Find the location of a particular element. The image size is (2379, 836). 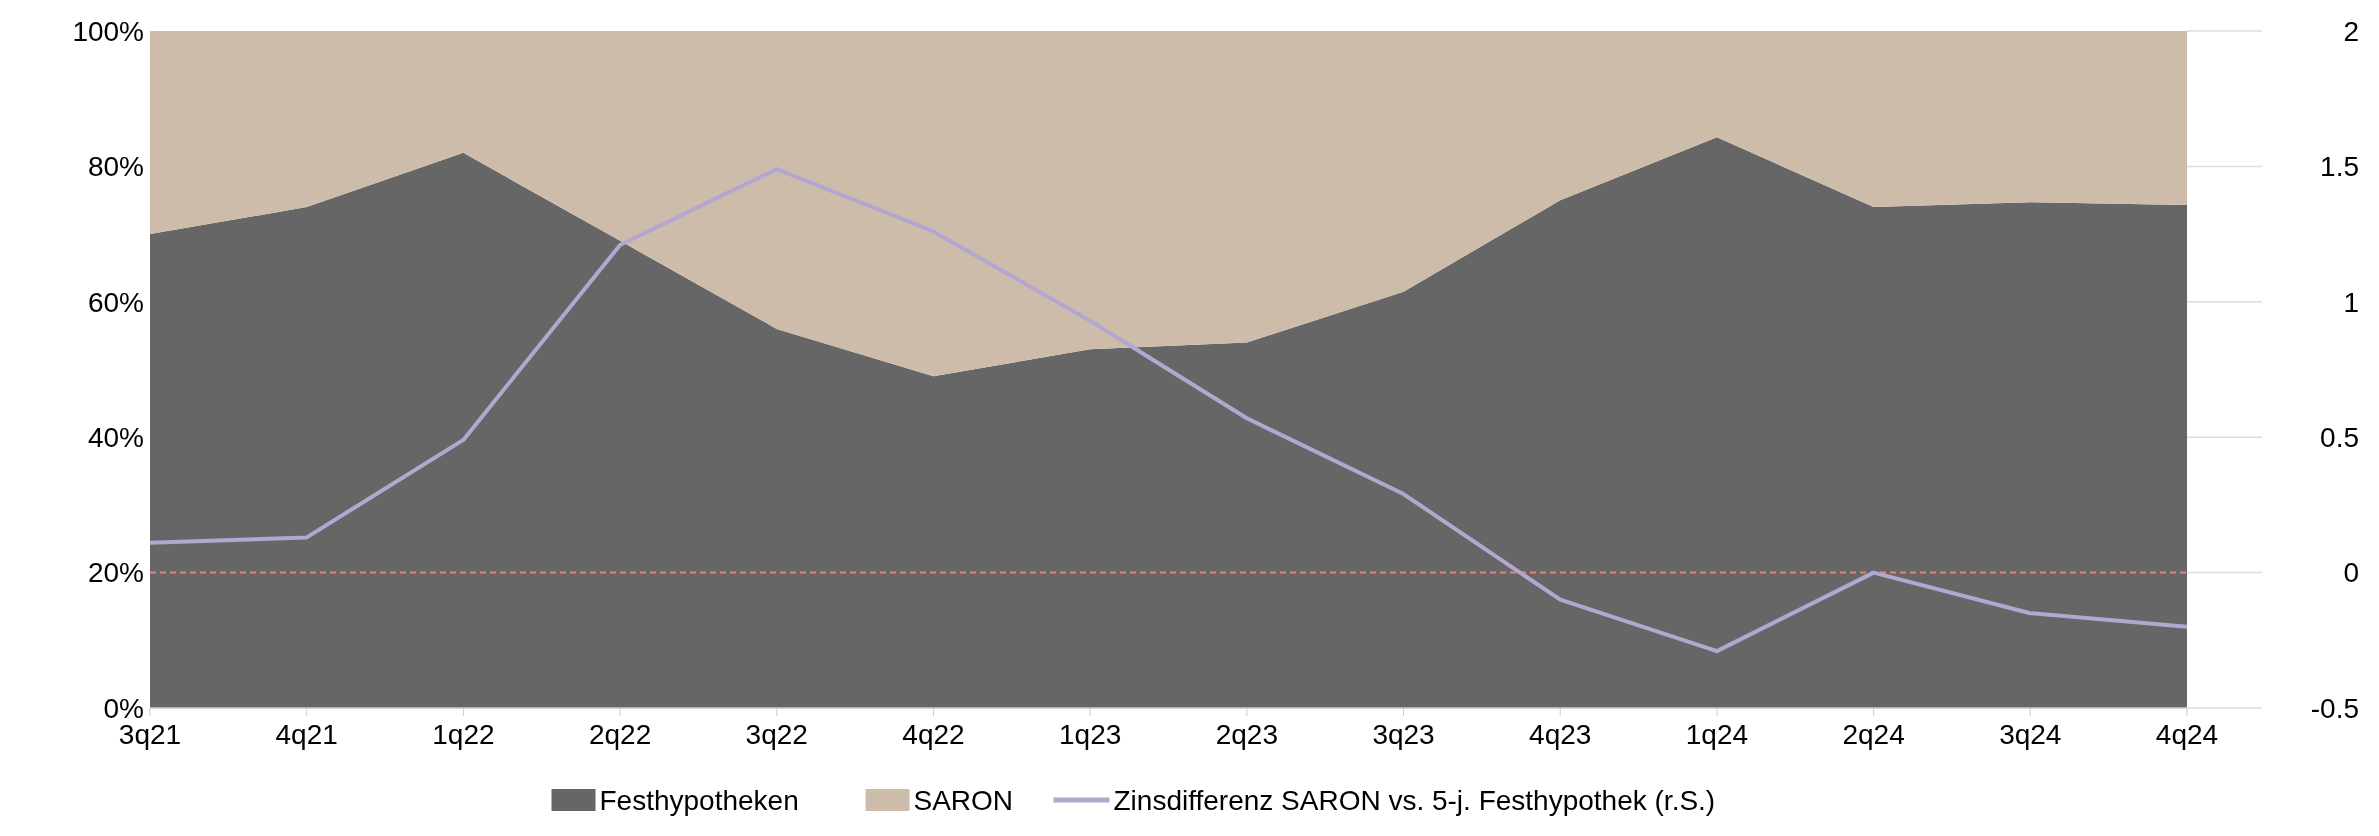

y2-tick-label: 0 is located at coordinates (2351, 573).